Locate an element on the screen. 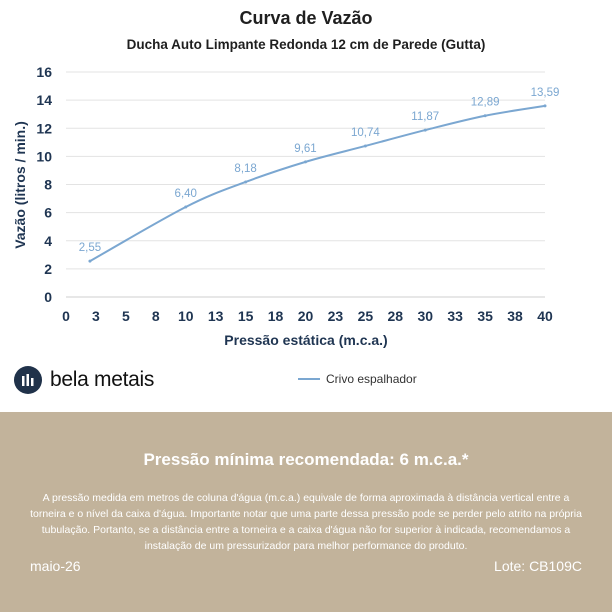 The width and height of the screenshot is (612, 612). y-tick-label: 16 is located at coordinates (44, 72).